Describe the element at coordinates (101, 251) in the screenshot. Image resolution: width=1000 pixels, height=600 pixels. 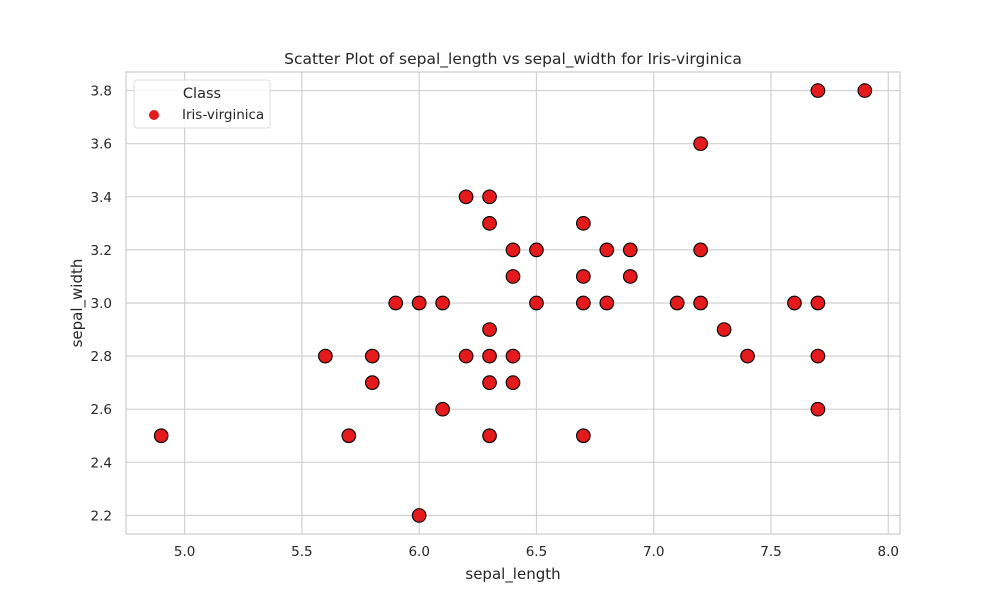
I see `y-tick-label: 3.2` at that location.